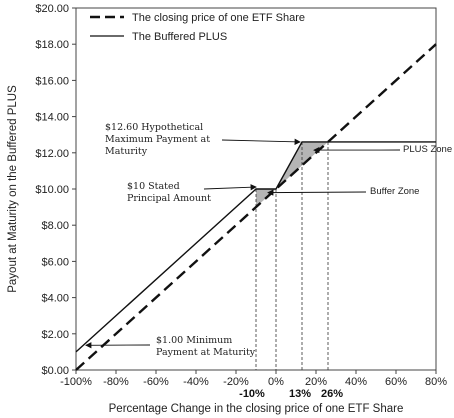  What do you see at coordinates (317, 192) in the screenshot?
I see `annotation-buffer-zone-arrow` at bounding box center [317, 192].